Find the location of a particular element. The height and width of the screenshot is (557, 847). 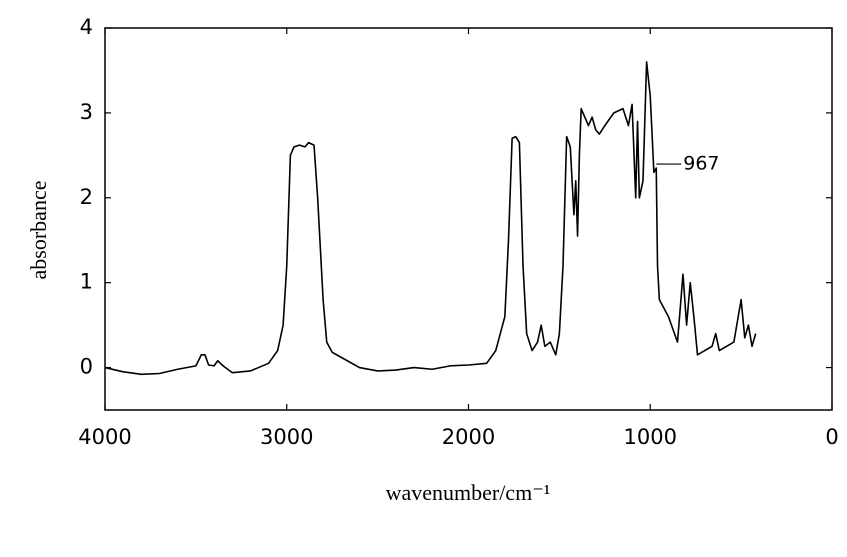

x-axis-label: wavenumber/cm⁻¹ is located at coordinates (468, 492).